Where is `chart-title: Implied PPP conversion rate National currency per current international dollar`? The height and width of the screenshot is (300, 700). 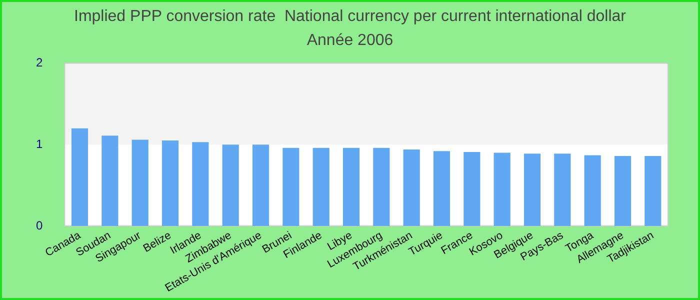 chart-title: Implied PPP conversion rate National currency per current international dollar is located at coordinates (350, 17).